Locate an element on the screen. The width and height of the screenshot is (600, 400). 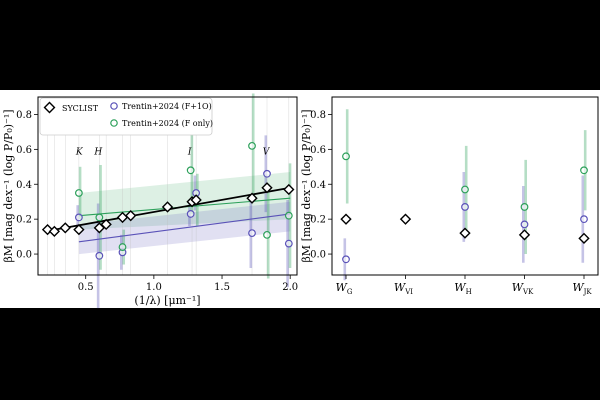
legend-f1o-label: Trentin+2024 (F+1O) is located at coordinates (167, 106).